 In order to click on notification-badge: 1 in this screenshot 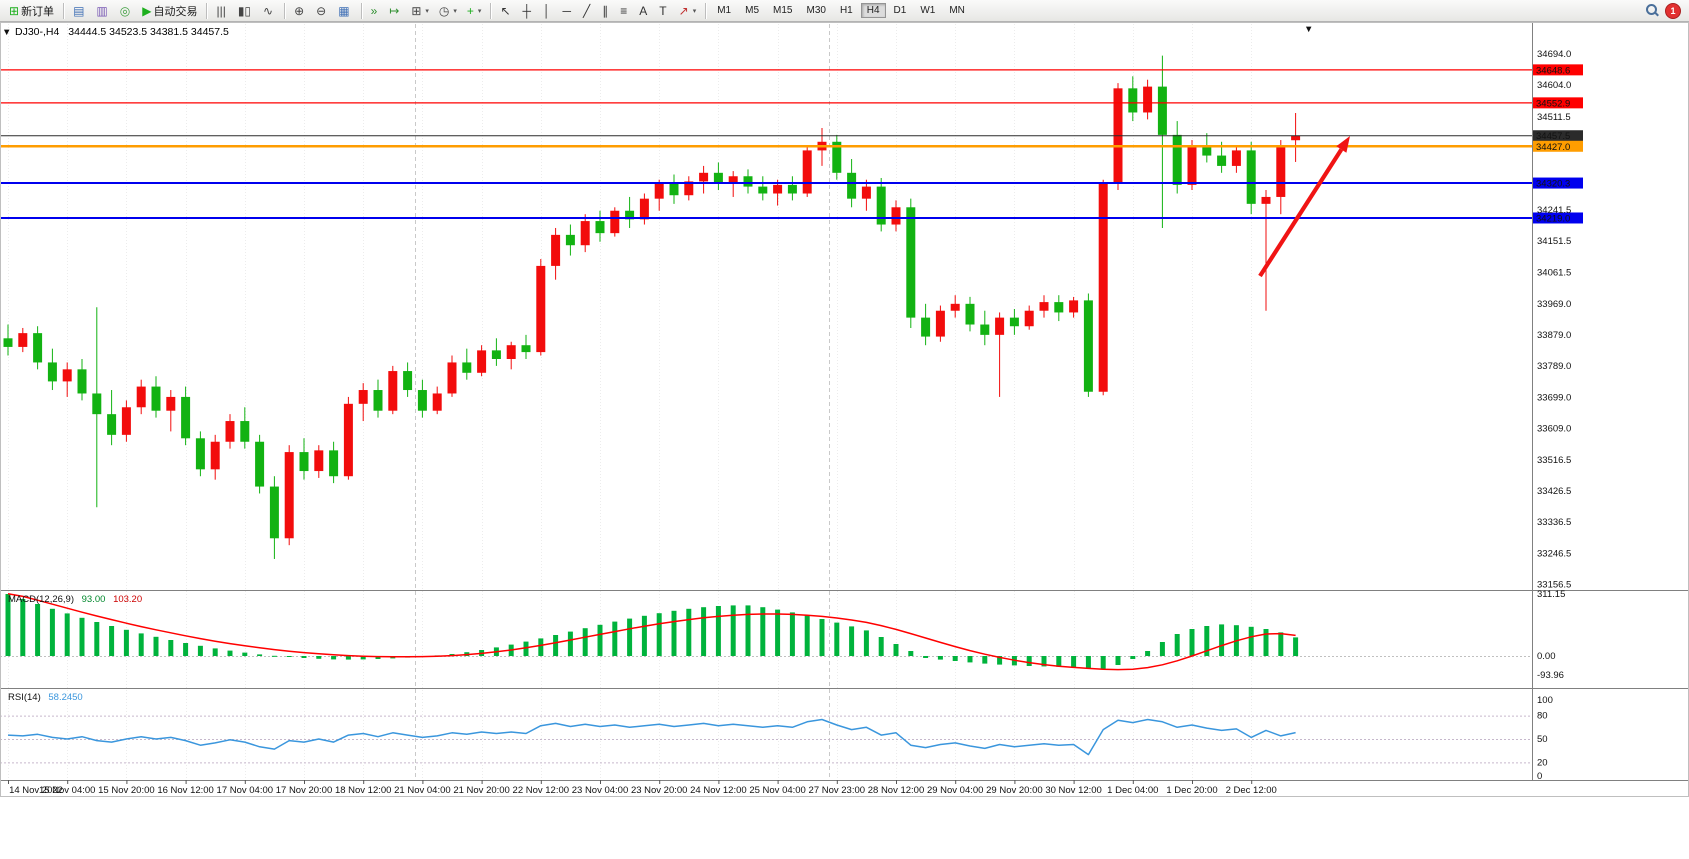, I will do `click(1673, 10)`.